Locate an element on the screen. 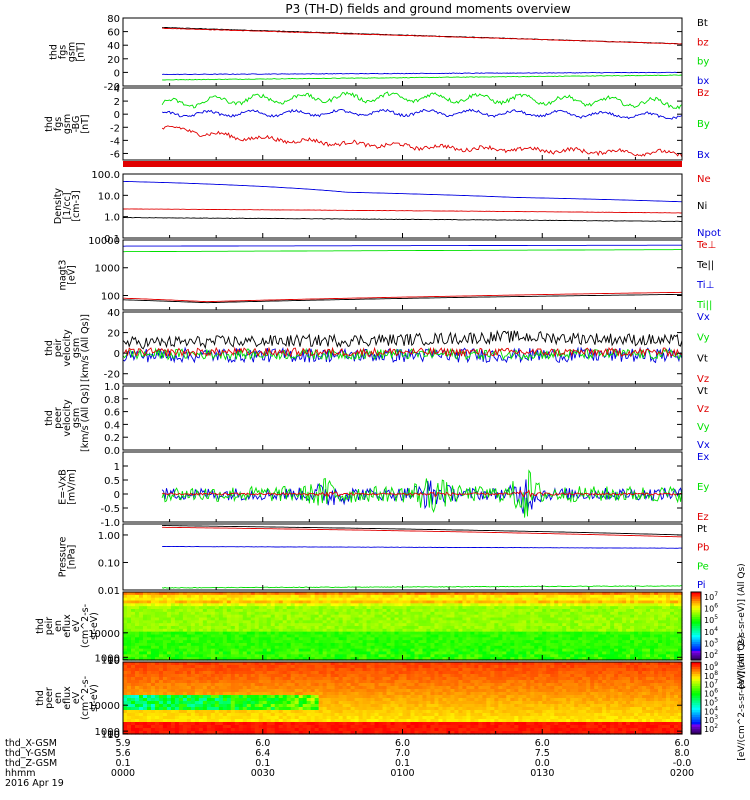 The height and width of the screenshot is (800, 750). y-tick-label: -4 is located at coordinates (115, 141).